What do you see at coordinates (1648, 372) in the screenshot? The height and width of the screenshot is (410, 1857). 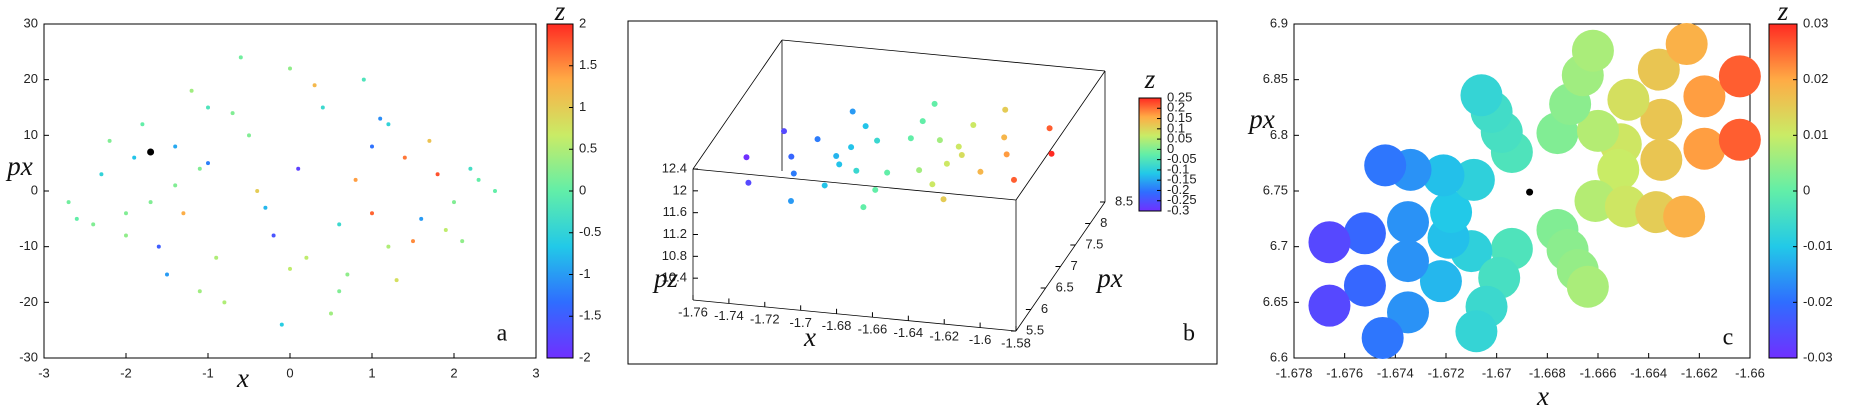 I see `x-tick-label: -1.664` at bounding box center [1648, 372].